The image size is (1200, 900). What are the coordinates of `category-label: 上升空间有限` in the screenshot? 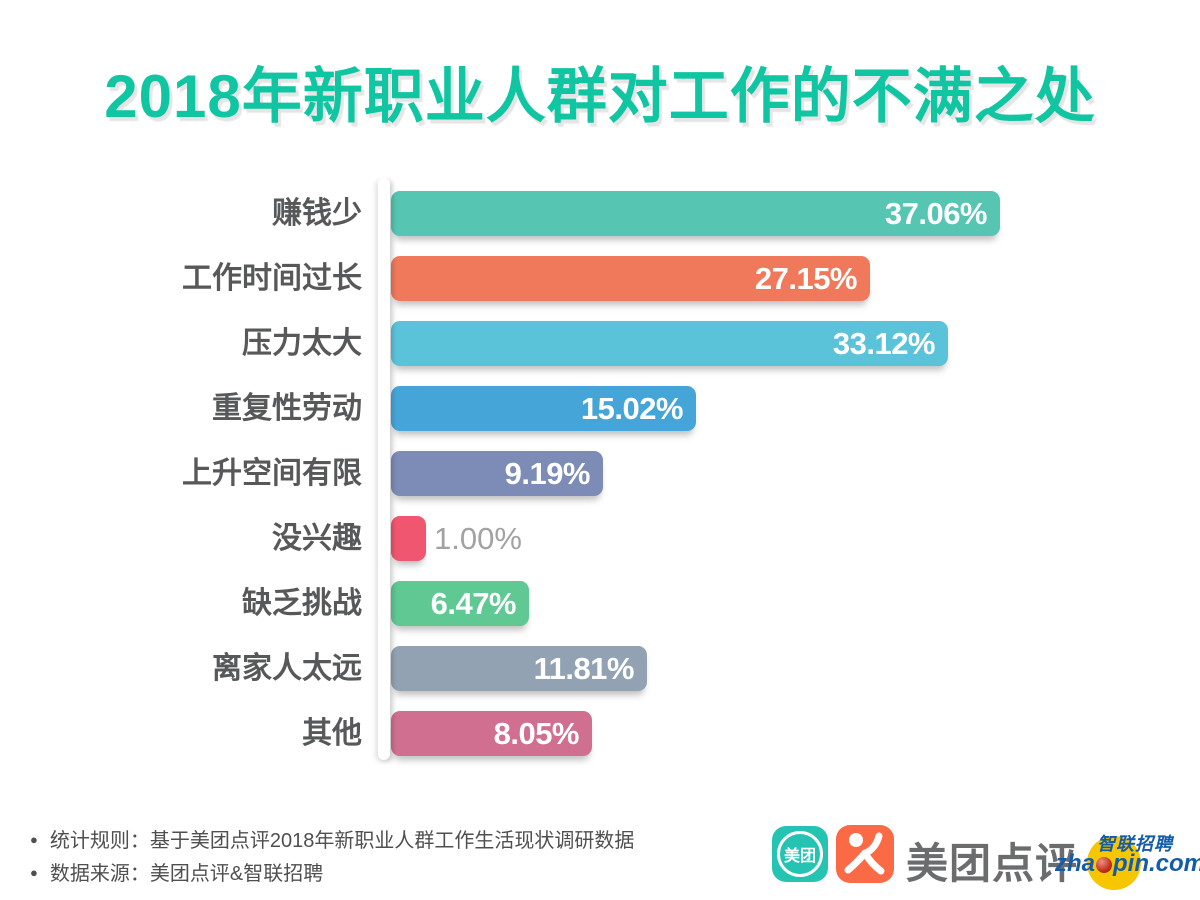 It's located at (272, 473).